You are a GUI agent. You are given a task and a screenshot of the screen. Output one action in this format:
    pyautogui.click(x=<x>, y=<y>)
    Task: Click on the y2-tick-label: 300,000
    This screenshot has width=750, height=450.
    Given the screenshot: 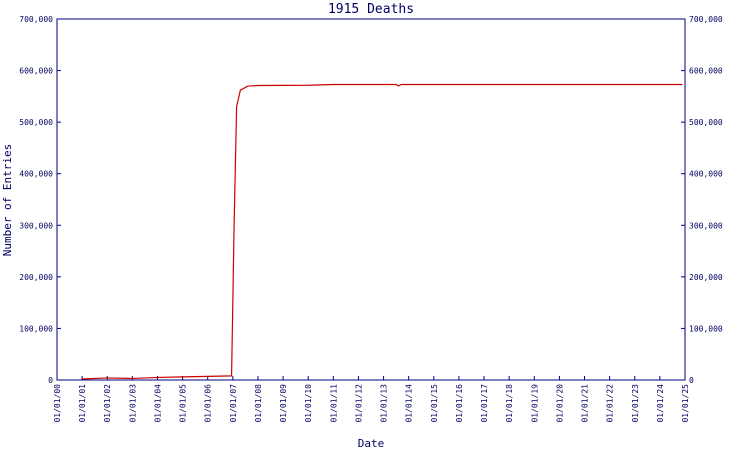 What is the action you would take?
    pyautogui.click(x=706, y=225)
    